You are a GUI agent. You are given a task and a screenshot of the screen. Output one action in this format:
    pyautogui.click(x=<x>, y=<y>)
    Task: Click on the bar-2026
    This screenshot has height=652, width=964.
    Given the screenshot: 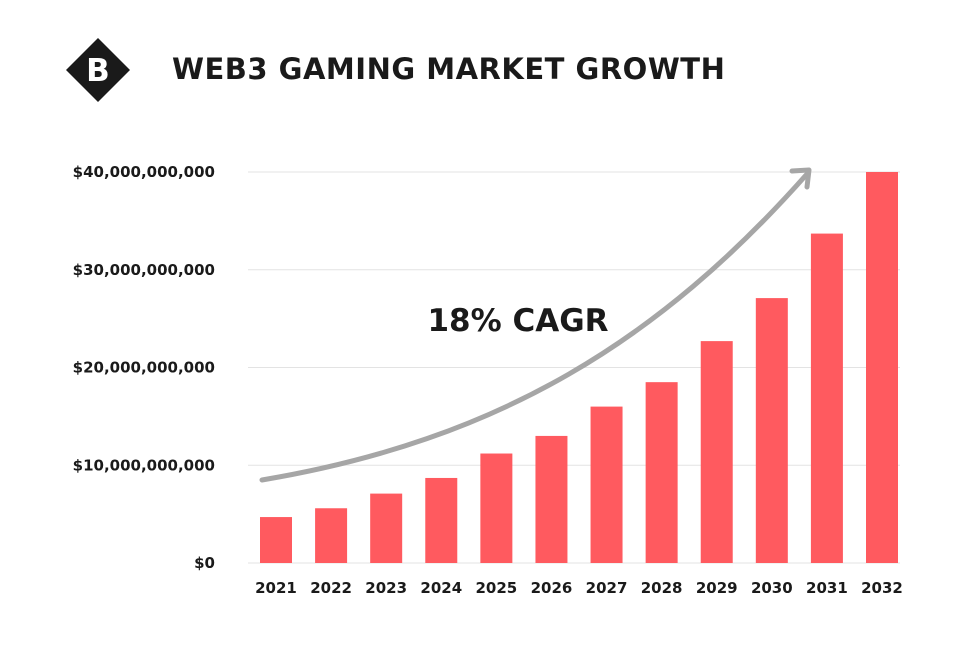 What is the action you would take?
    pyautogui.click(x=551, y=499)
    